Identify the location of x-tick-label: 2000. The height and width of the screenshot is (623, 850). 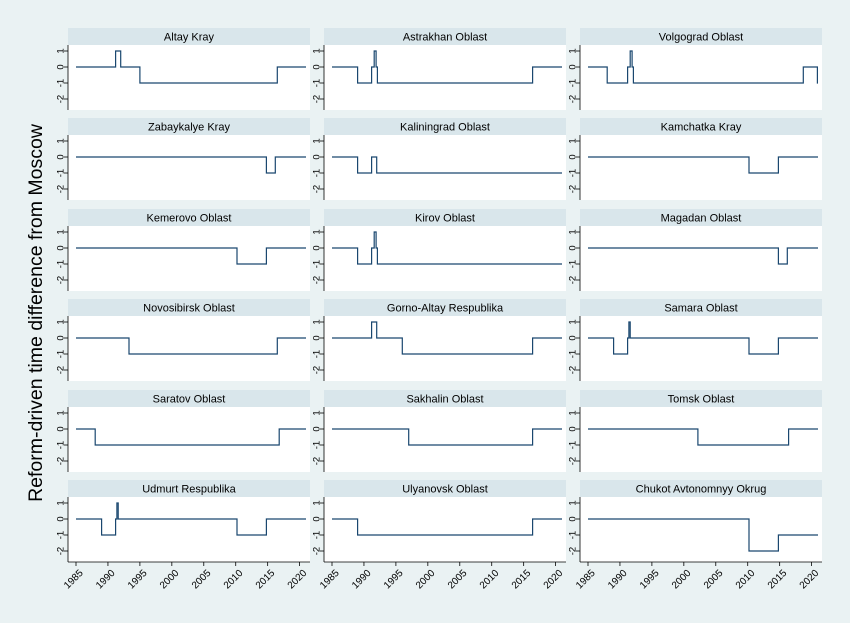
(682, 580).